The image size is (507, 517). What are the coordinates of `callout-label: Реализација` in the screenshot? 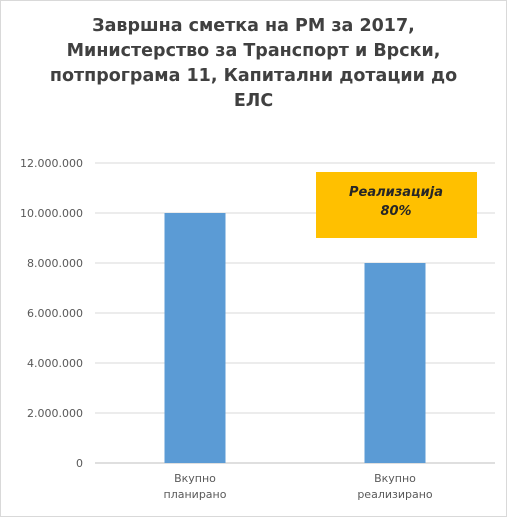 It's located at (396, 192).